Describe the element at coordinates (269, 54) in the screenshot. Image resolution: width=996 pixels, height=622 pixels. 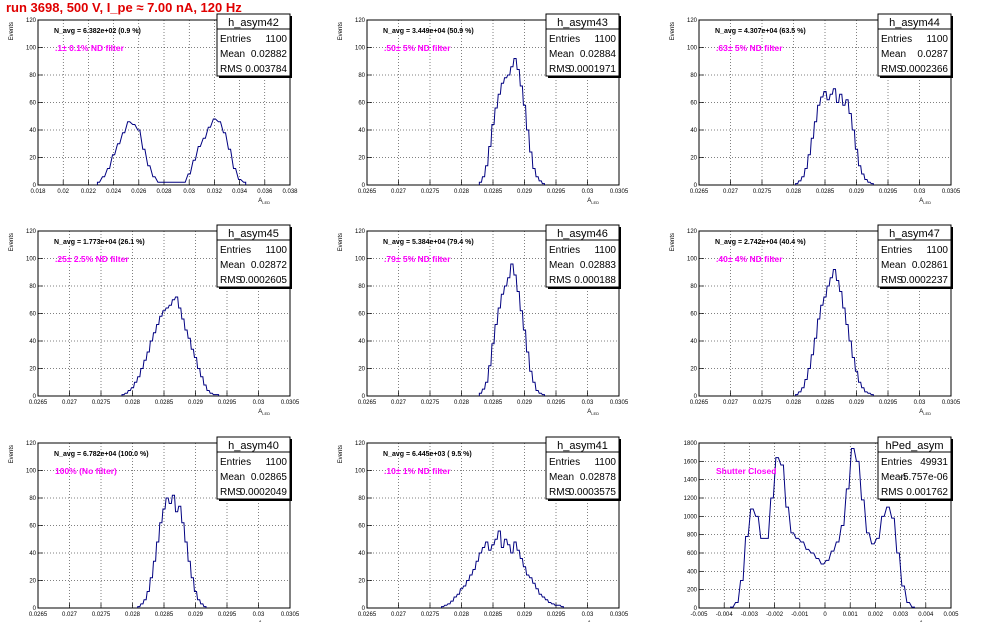
I see `stat-value: 0.02882` at that location.